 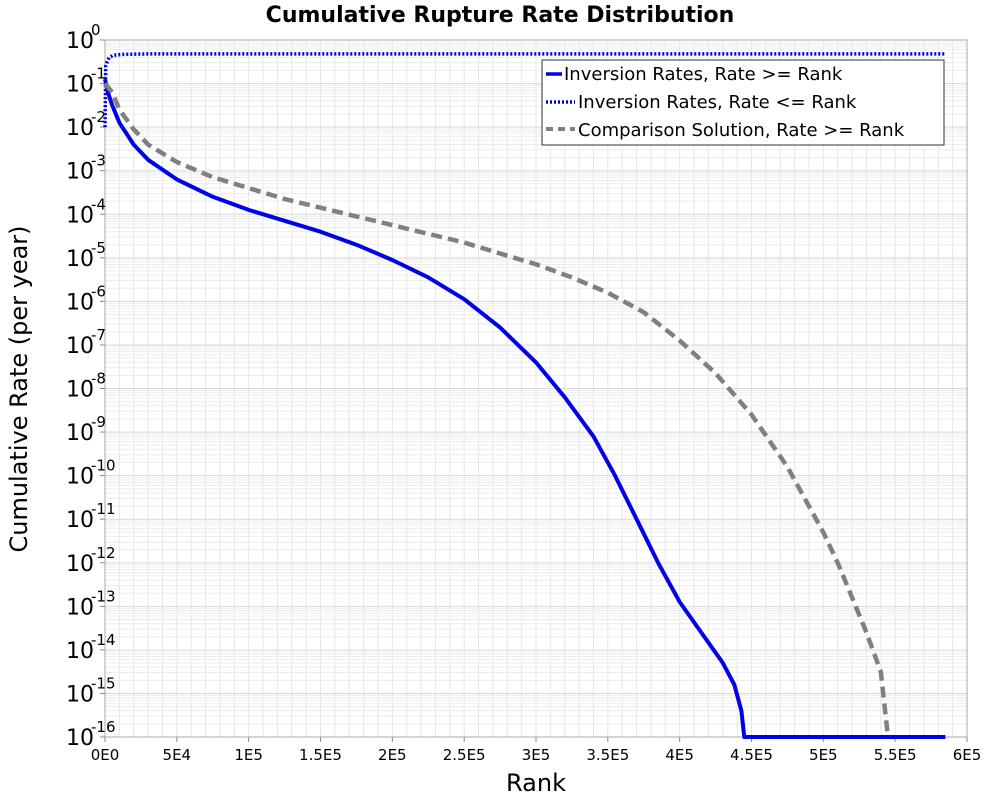 What do you see at coordinates (248, 755) in the screenshot?
I see `x-tick-label: 1E5` at bounding box center [248, 755].